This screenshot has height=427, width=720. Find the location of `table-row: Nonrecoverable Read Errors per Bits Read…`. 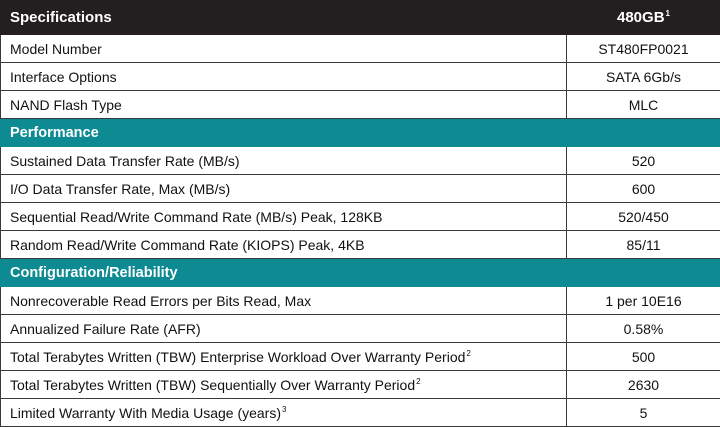

table-row: Nonrecoverable Read Errors per Bits Read… is located at coordinates (360, 301).